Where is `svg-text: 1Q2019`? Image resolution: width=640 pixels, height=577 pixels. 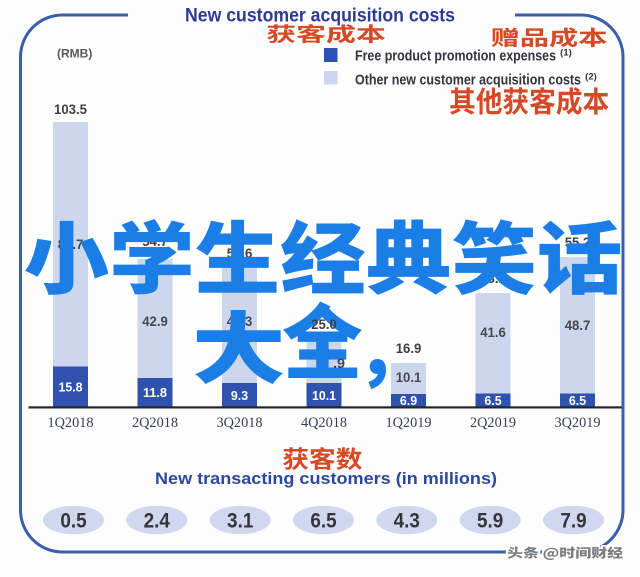 svg-text: 1Q2019 is located at coordinates (408, 423).